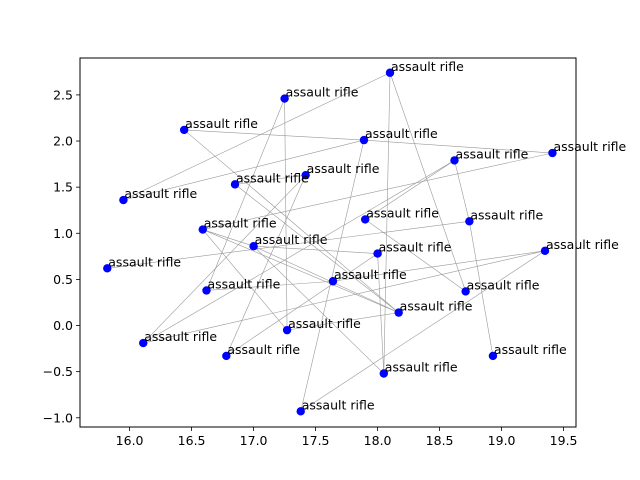  I want to click on y-tick-label: 0.5, so click(63, 279).